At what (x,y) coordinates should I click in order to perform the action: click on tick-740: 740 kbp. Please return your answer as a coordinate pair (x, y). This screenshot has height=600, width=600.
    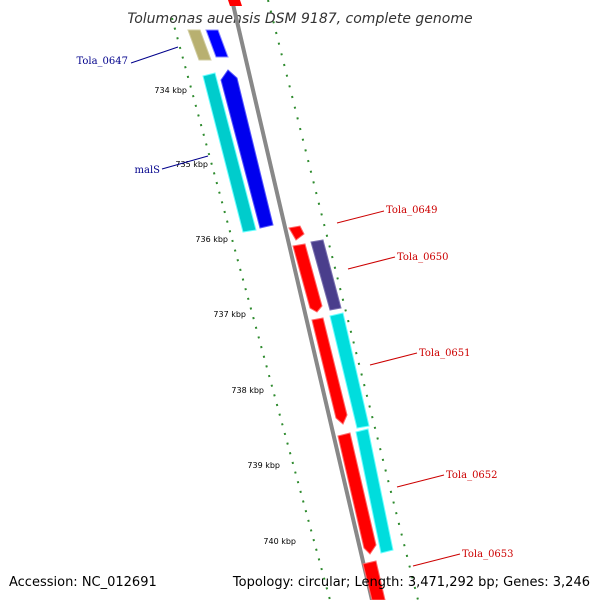
    Looking at the image, I should click on (279, 541).